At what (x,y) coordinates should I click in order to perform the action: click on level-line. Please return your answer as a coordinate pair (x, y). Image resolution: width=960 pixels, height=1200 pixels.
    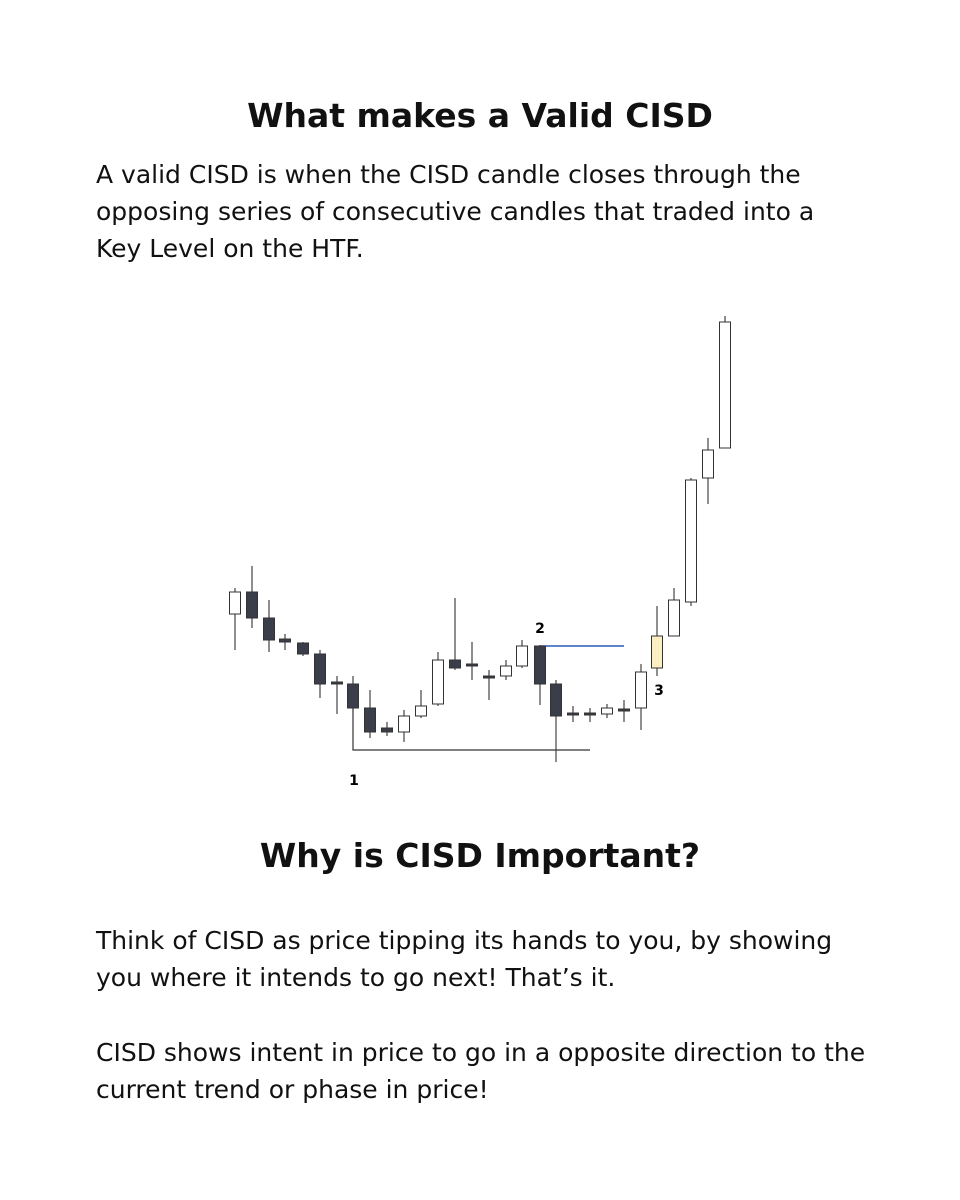
    Looking at the image, I should click on (471, 729).